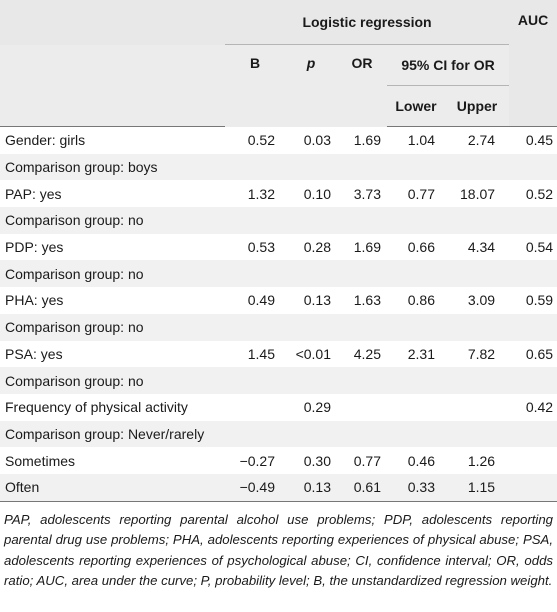  What do you see at coordinates (255, 85) in the screenshot?
I see `header-b: B` at bounding box center [255, 85].